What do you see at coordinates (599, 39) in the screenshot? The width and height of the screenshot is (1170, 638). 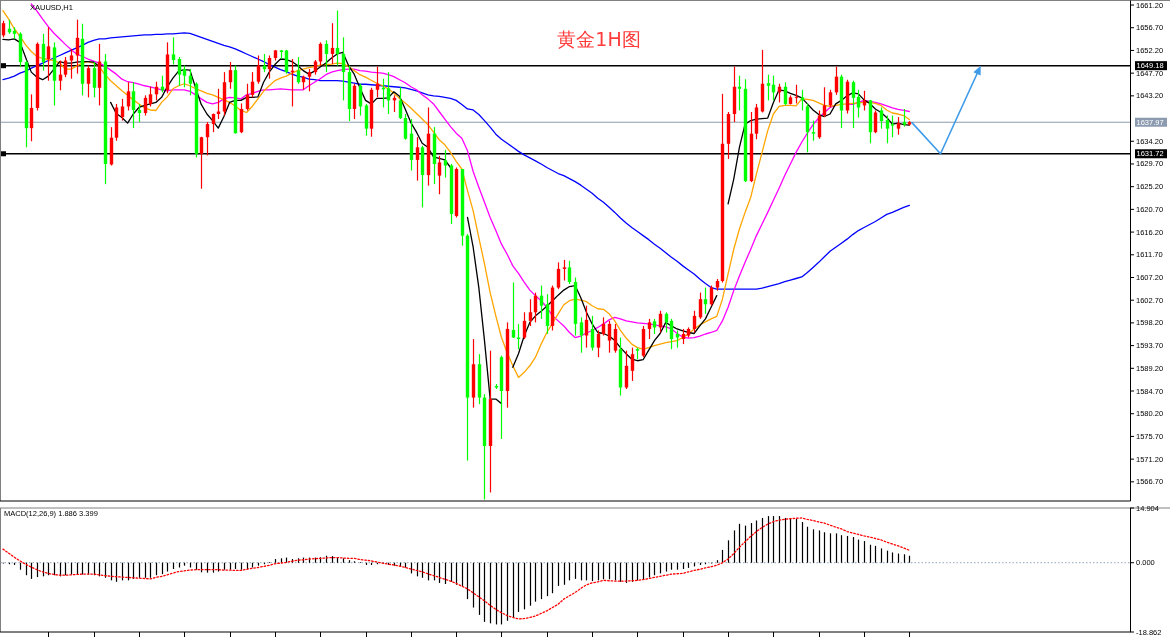 I see `text: 黄金1H图` at bounding box center [599, 39].